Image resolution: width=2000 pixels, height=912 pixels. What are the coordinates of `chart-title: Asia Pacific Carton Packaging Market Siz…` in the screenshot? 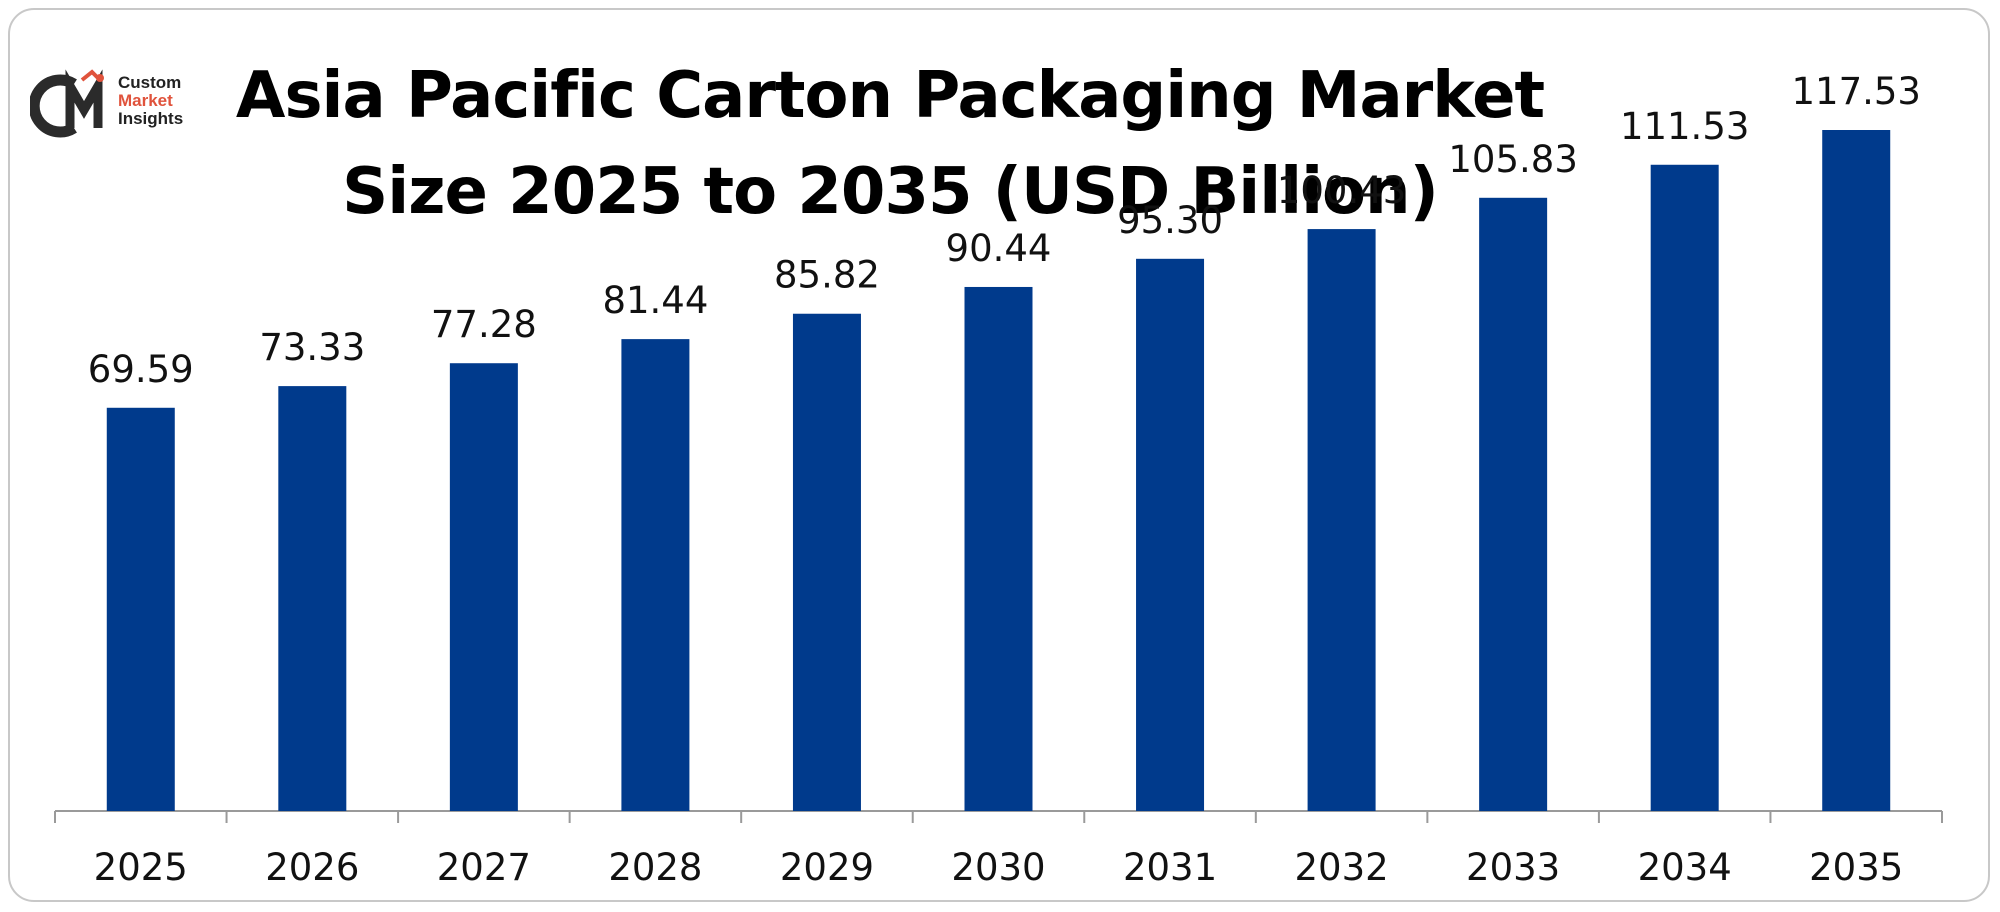 It's located at (890, 144).